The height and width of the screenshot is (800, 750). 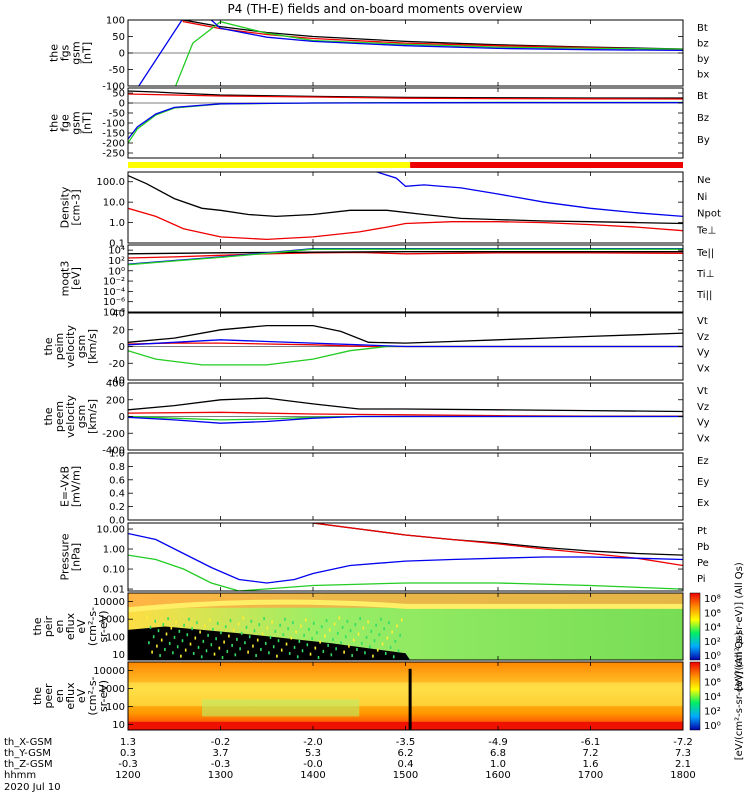 I want to click on pressure-series-Pb, so click(x=497, y=545).